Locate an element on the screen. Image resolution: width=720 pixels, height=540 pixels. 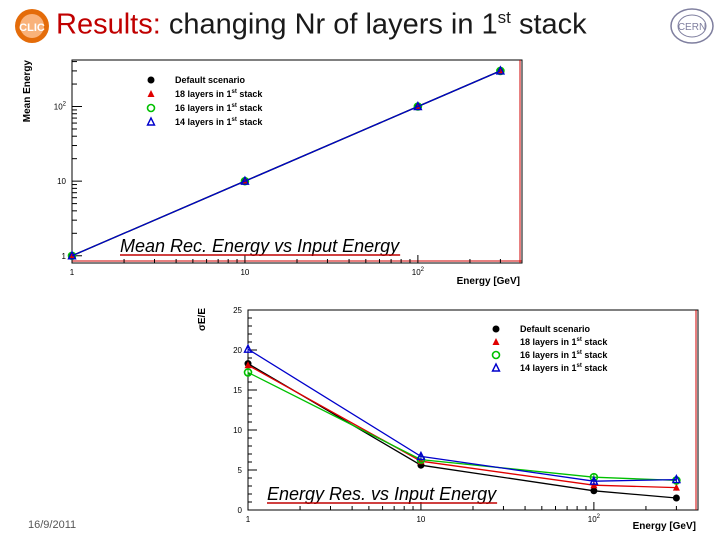
y-tick-label: 5 is located at coordinates (240, 470).